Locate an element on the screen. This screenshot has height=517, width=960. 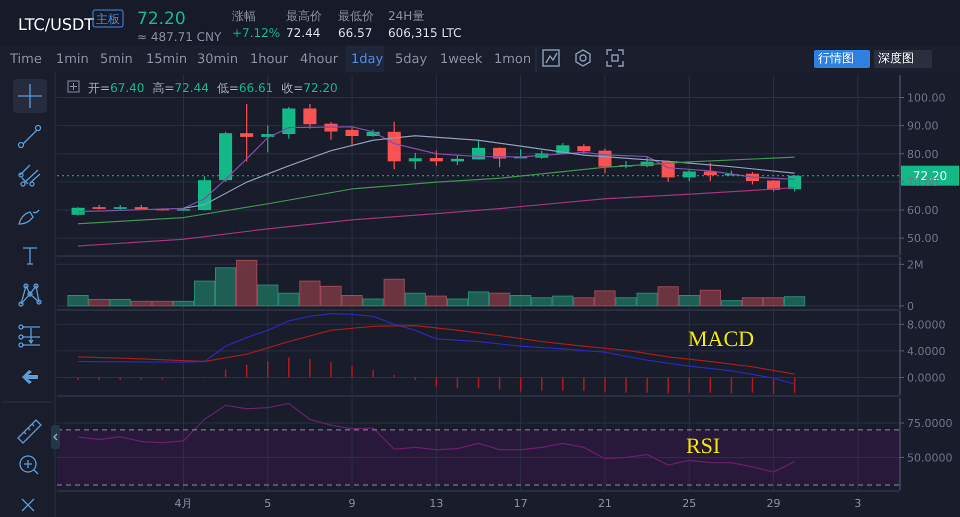
text: 4hour is located at coordinates (319, 59).